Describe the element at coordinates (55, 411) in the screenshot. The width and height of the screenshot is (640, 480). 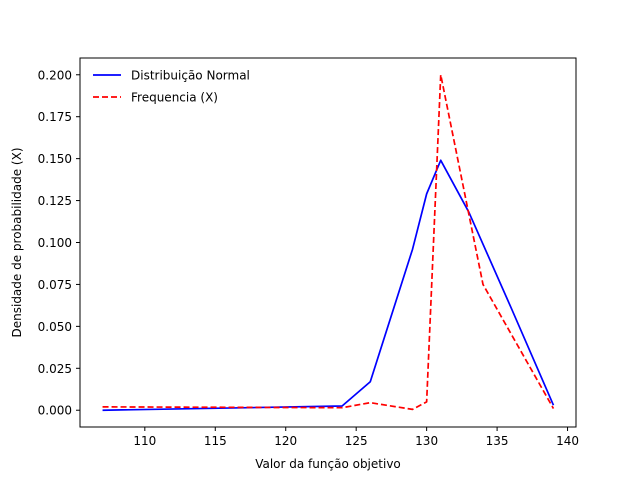
I see `y-tick-label: 0.000` at that location.